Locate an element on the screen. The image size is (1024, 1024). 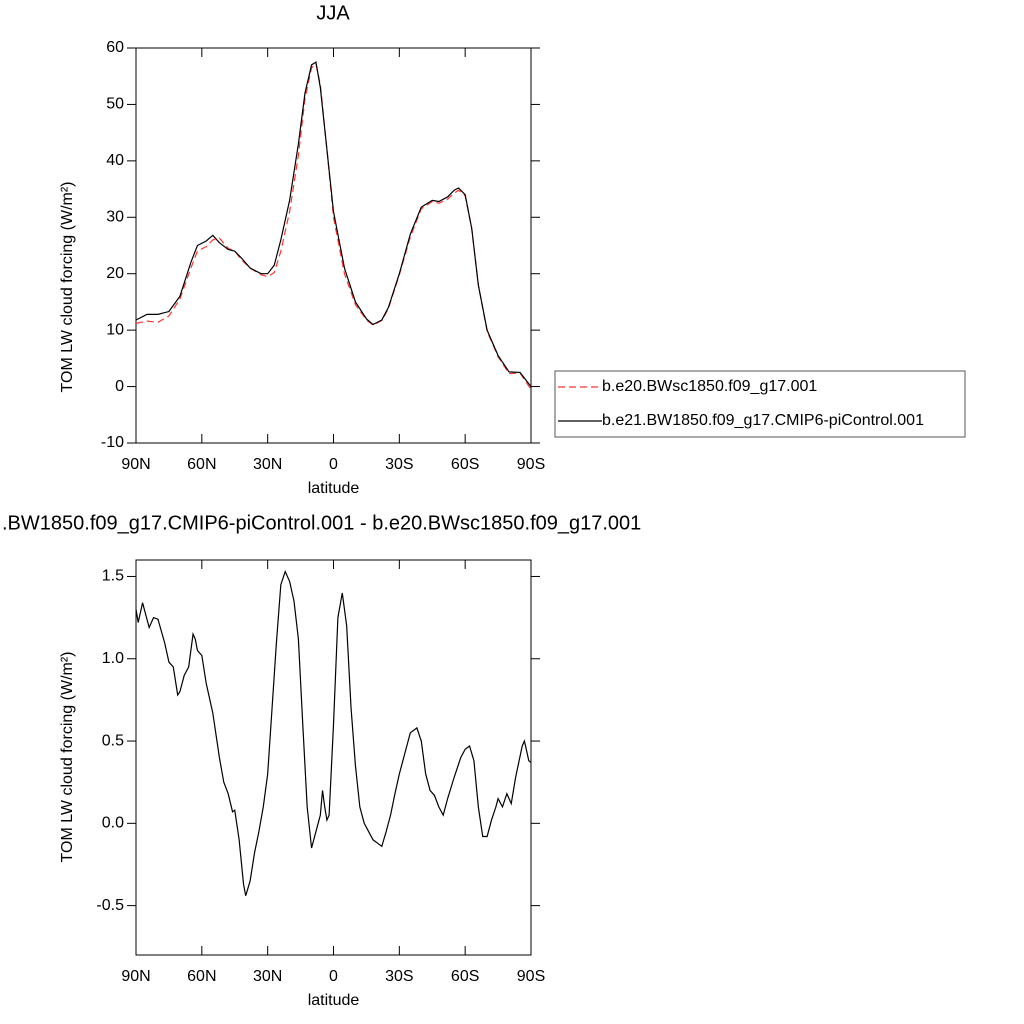
chart-title: JJA is located at coordinates (333, 13).